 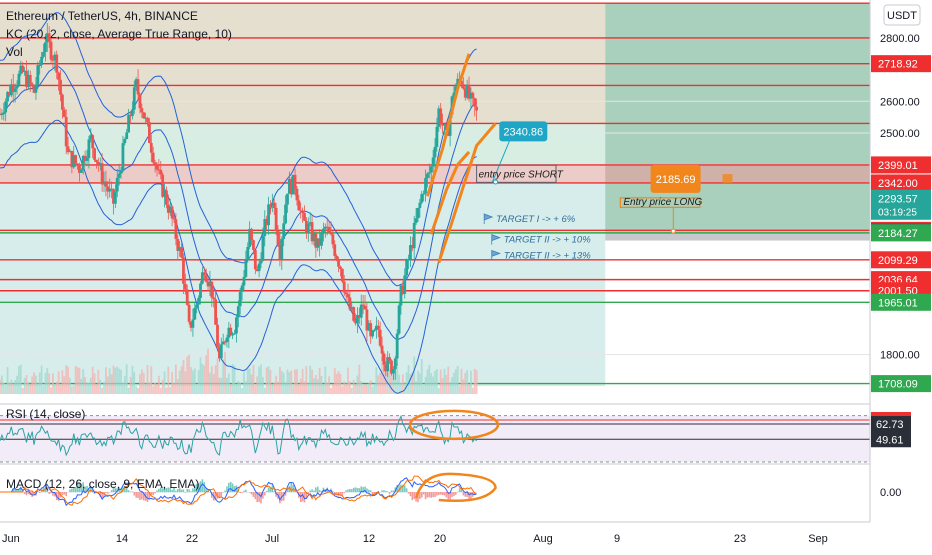 I want to click on price-label: 2718.92, so click(x=901, y=63).